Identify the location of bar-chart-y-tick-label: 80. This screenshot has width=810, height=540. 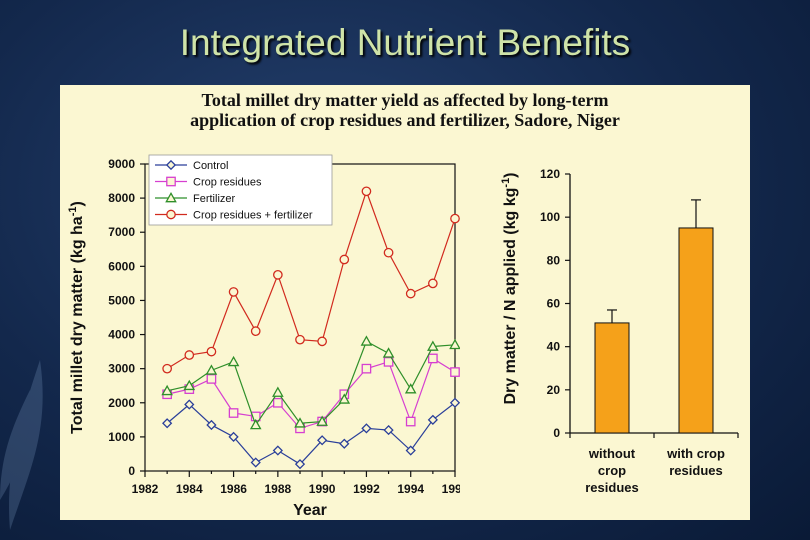
(554, 260).